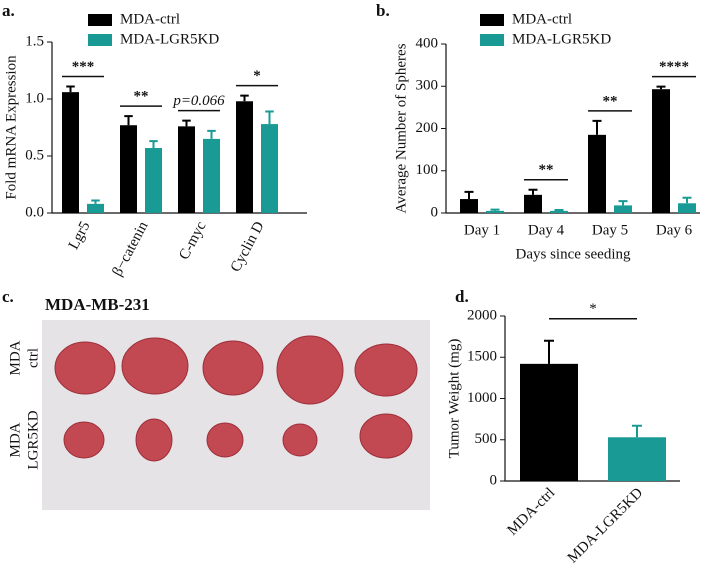 Image resolution: width=709 pixels, height=577 pixels. Describe the element at coordinates (11, 127) in the screenshot. I see `y-axis-title: Fold mRNA Expression` at that location.